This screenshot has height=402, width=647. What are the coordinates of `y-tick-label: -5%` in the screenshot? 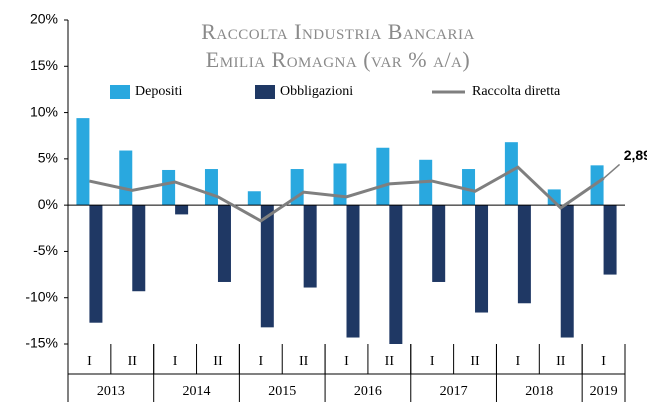 It's located at (45, 250).